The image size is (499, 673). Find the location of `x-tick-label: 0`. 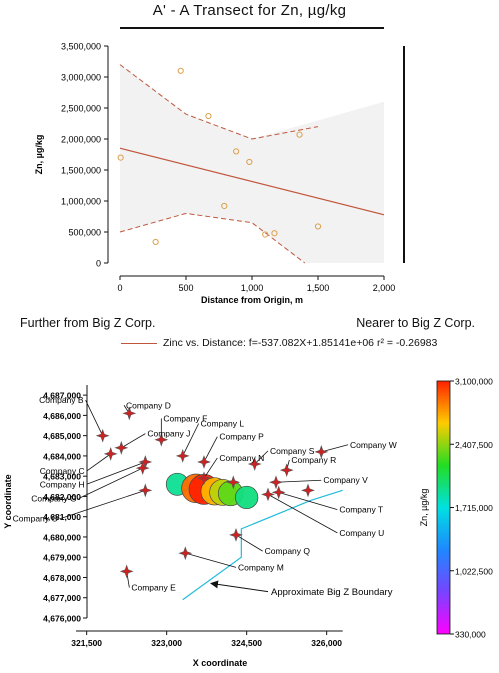

x-tick-label: 0 is located at coordinates (119, 288).